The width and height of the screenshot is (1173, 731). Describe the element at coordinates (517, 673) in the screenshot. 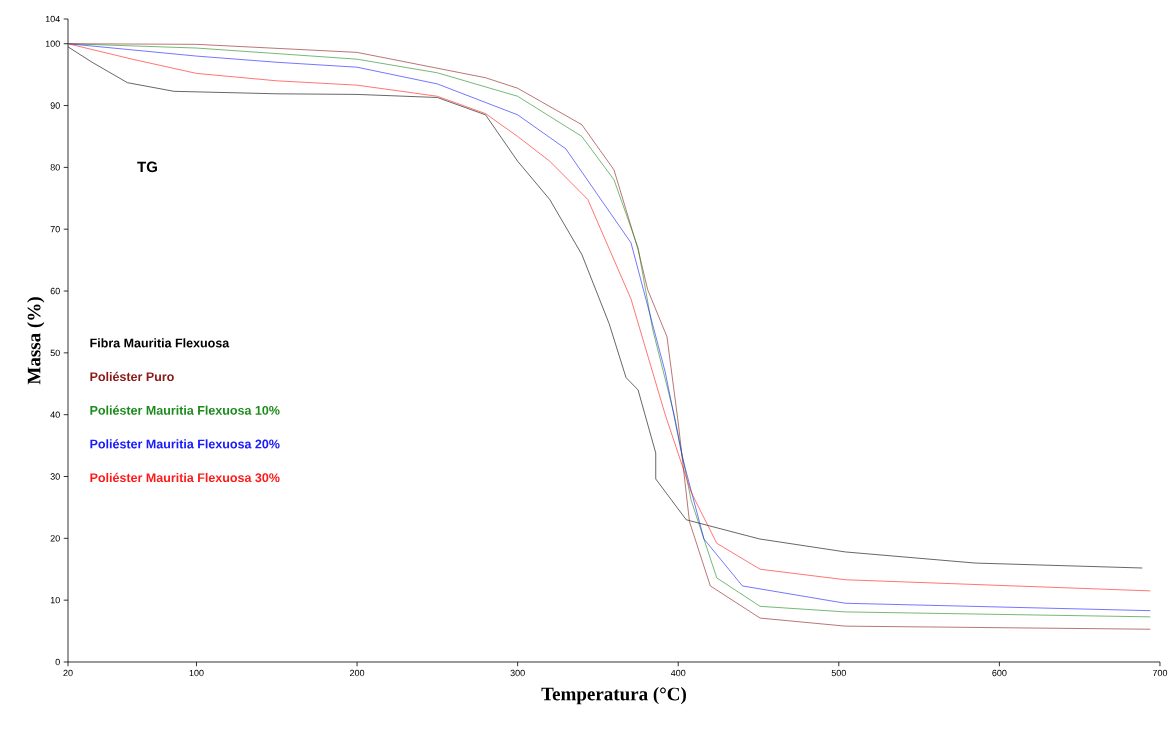

I see `x-tick-label: 300` at that location.